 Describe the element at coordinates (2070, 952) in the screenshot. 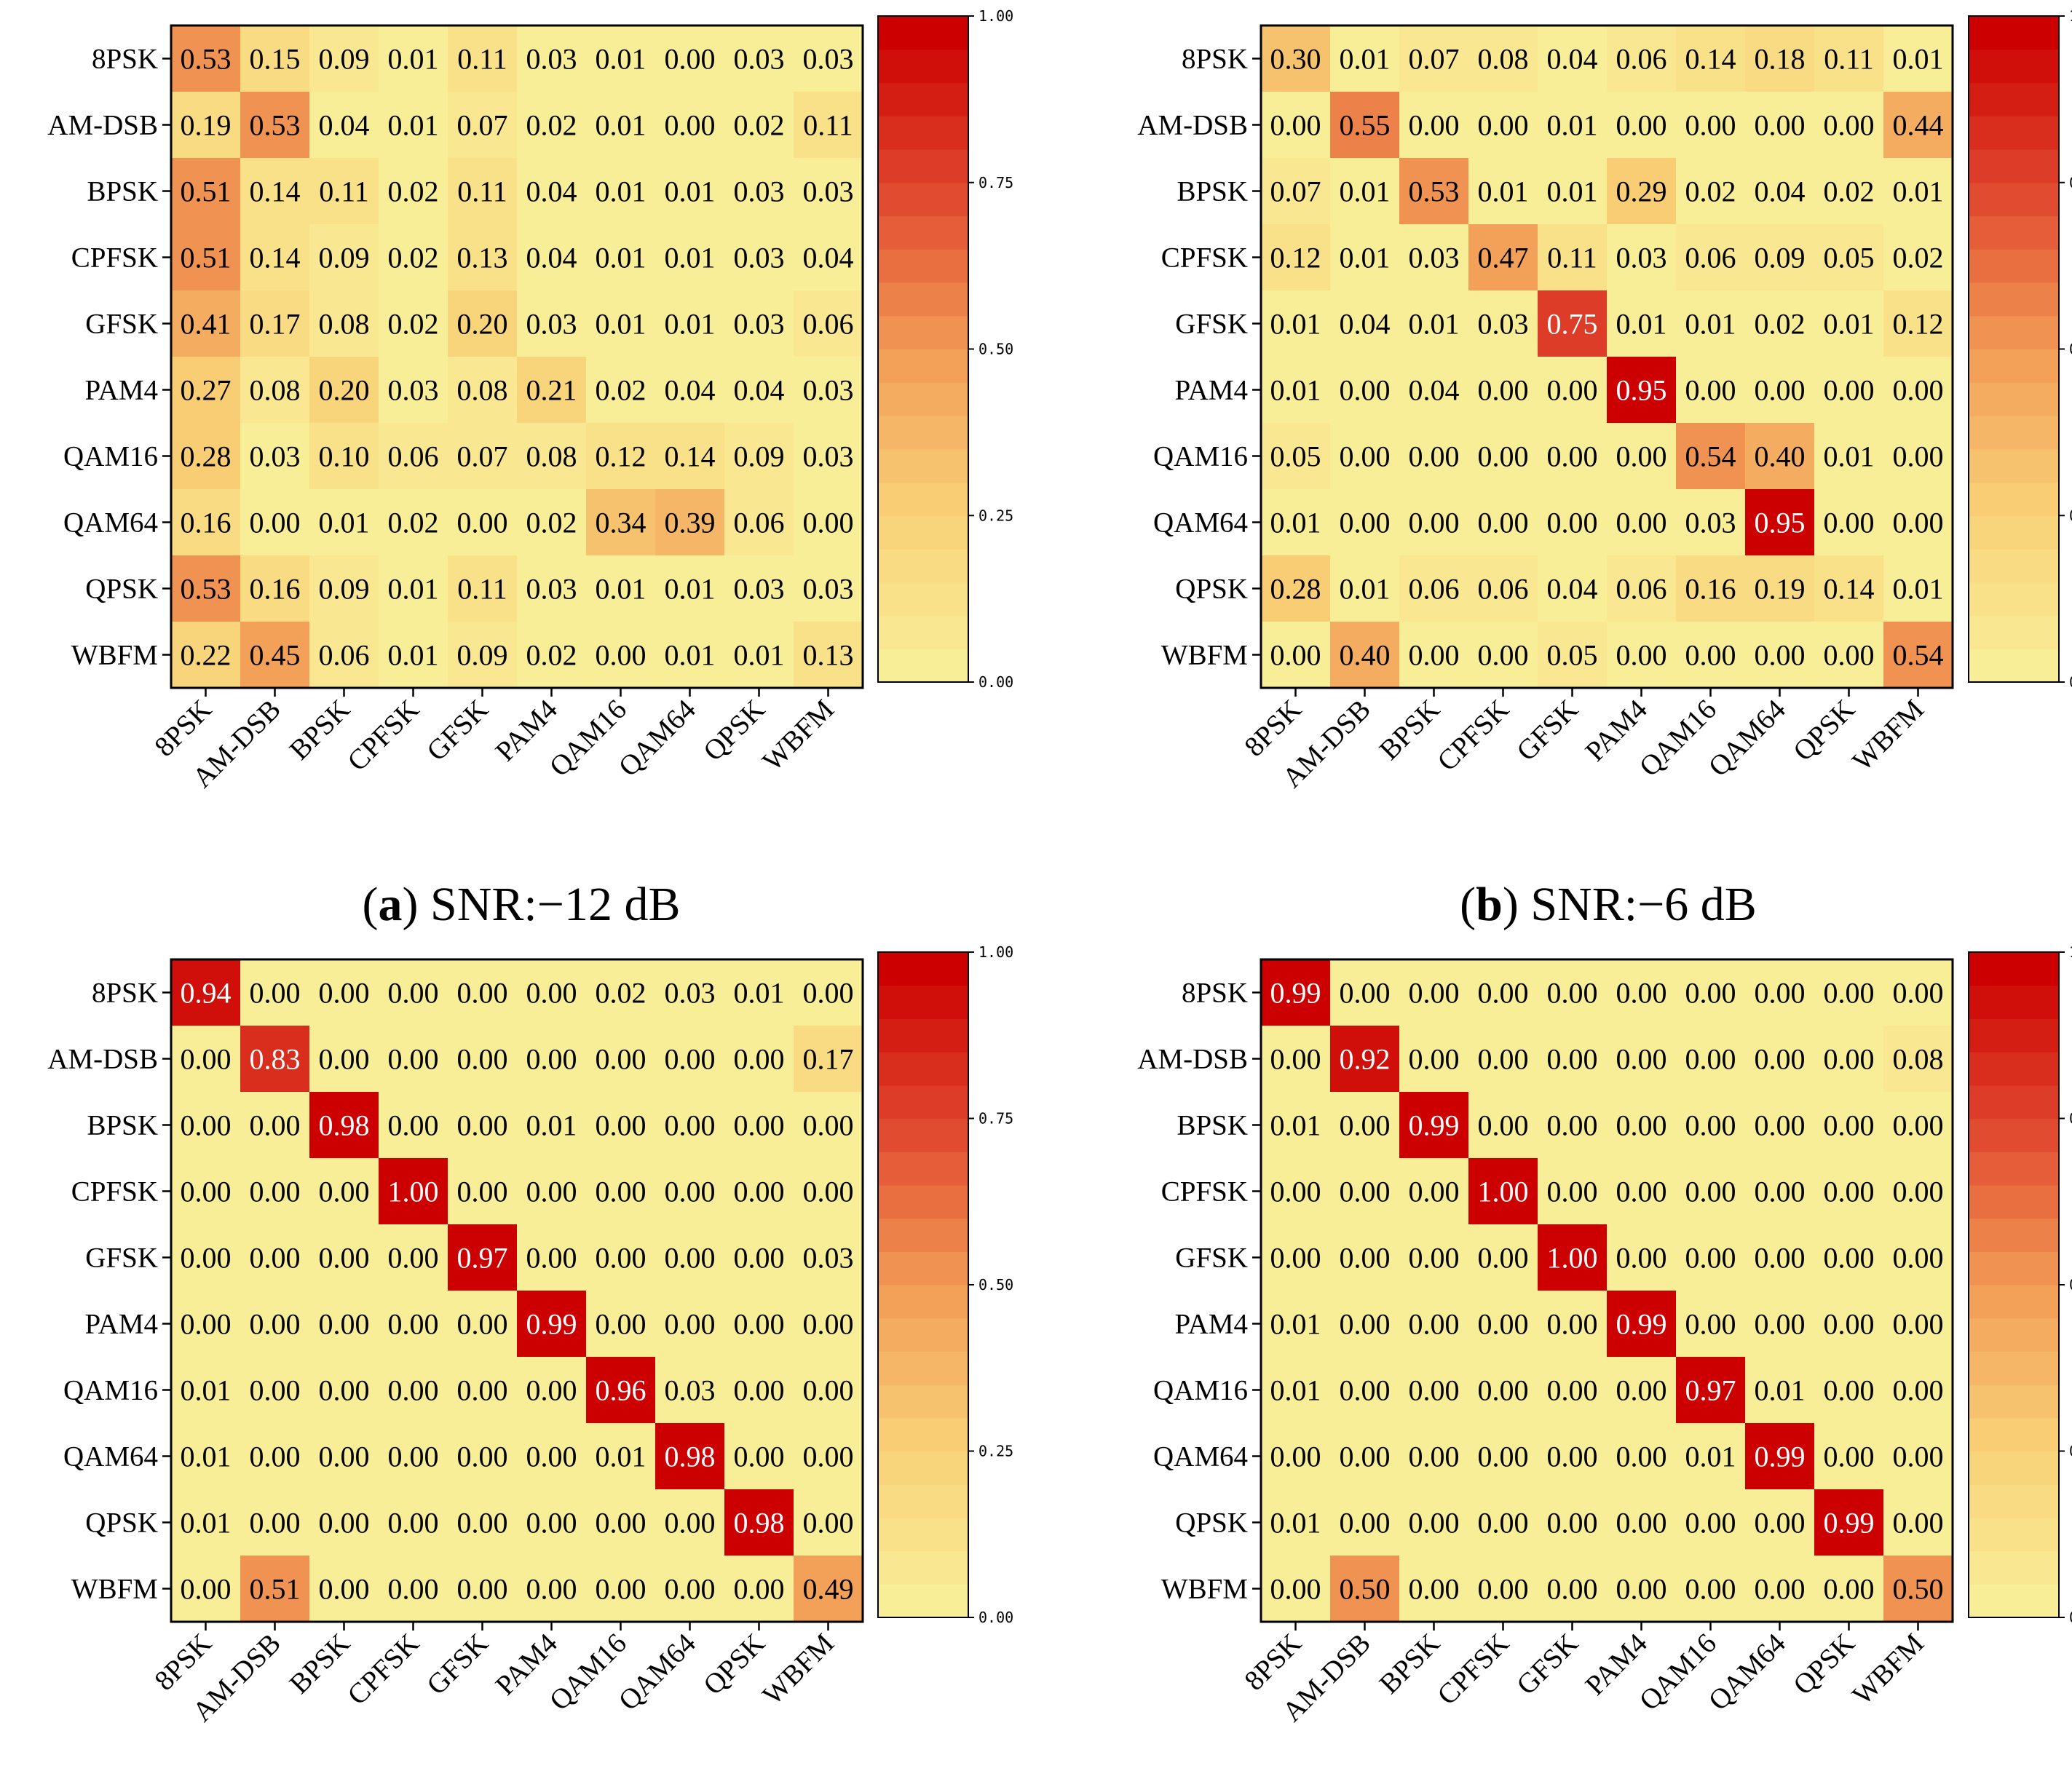

I see `colorbar-tick-label: 1.00` at that location.